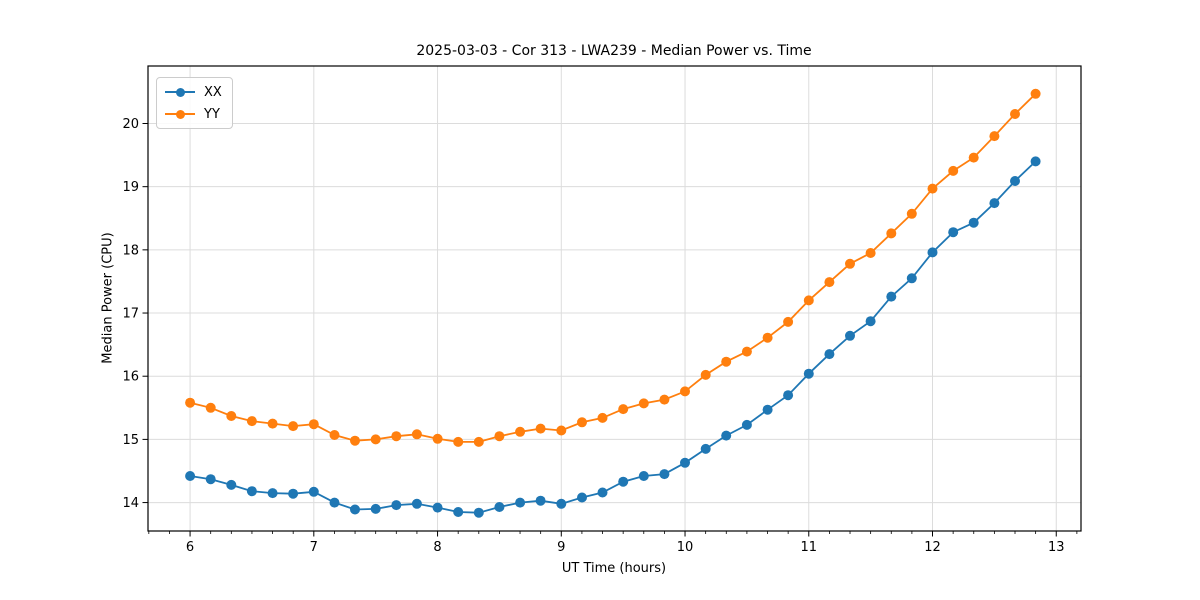 The image size is (1200, 600). Describe the element at coordinates (212, 114) in the screenshot. I see `legend-label-YY: YY` at that location.